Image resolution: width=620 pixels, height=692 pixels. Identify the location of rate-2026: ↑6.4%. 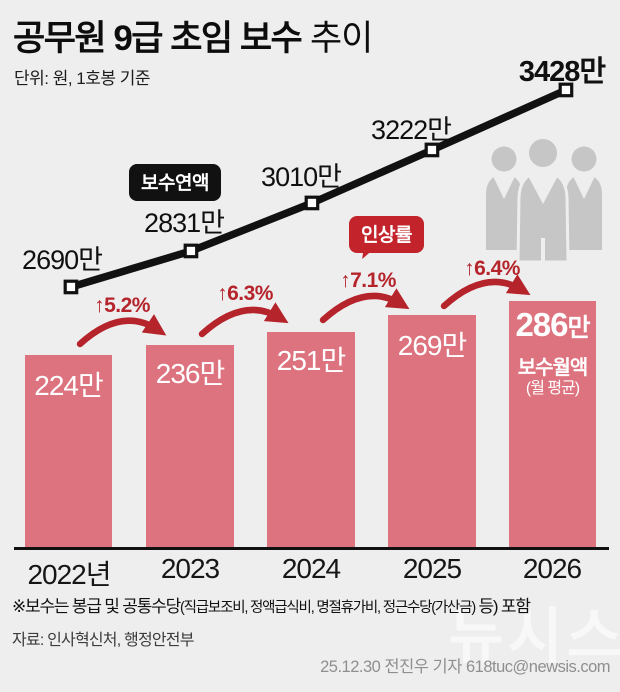
(492, 268).